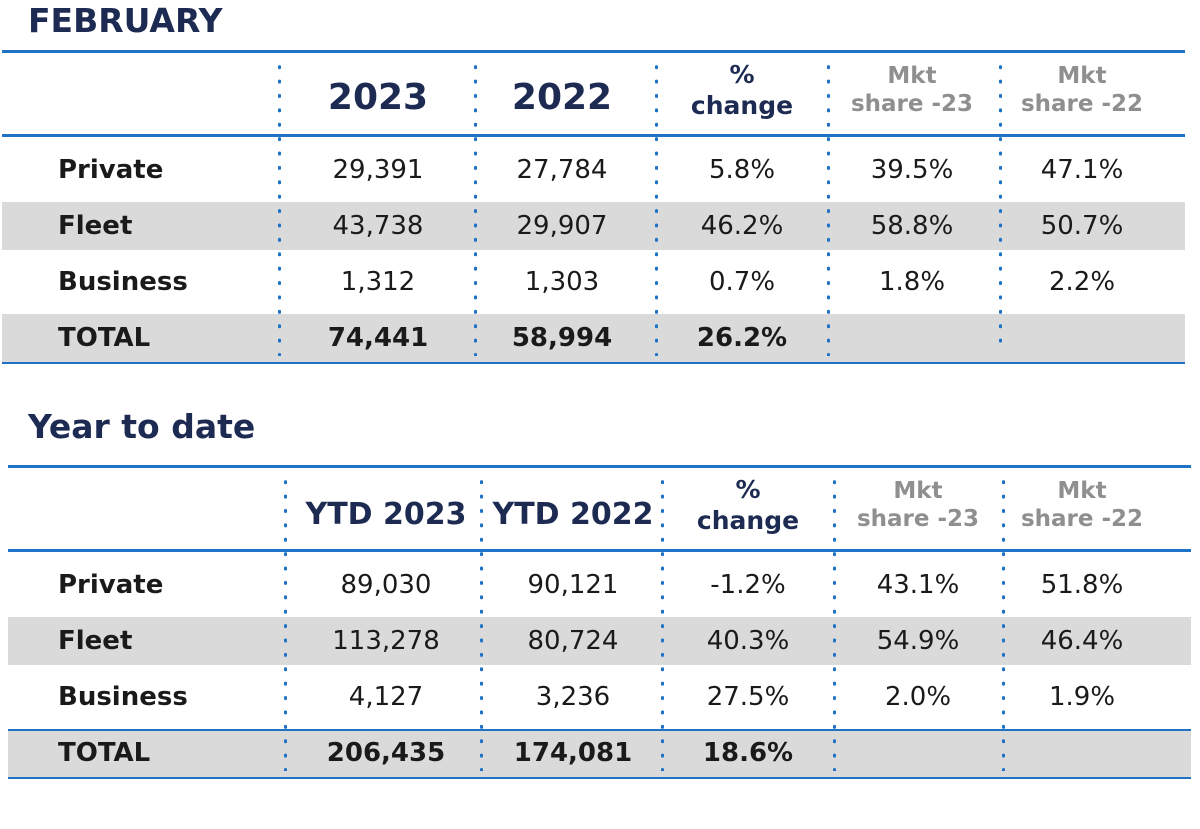 This screenshot has height=829, width=1200. What do you see at coordinates (378, 282) in the screenshot?
I see `value-2023: 1,312` at bounding box center [378, 282].